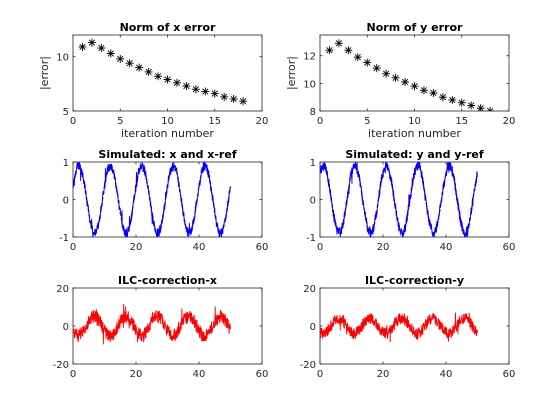 This screenshot has width=560, height=420. What do you see at coordinates (66, 112) in the screenshot?
I see `y-tick-label: 5` at bounding box center [66, 112].